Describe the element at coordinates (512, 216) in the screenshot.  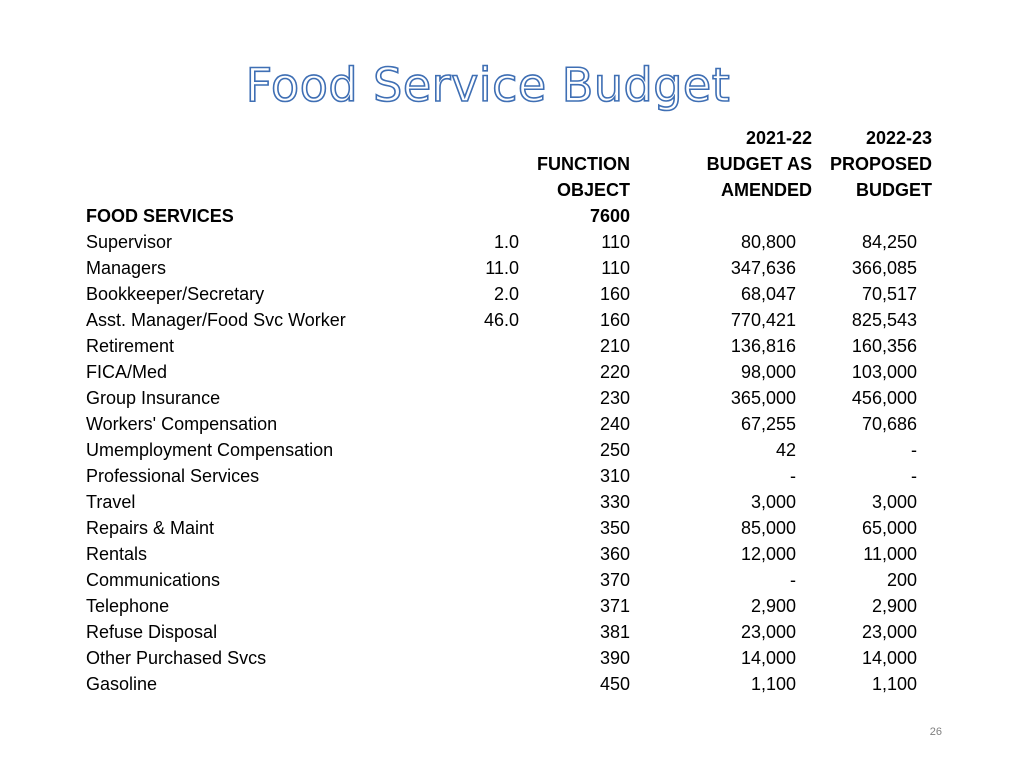
I see `section-row: FOOD SERVICES 7600` at that location.